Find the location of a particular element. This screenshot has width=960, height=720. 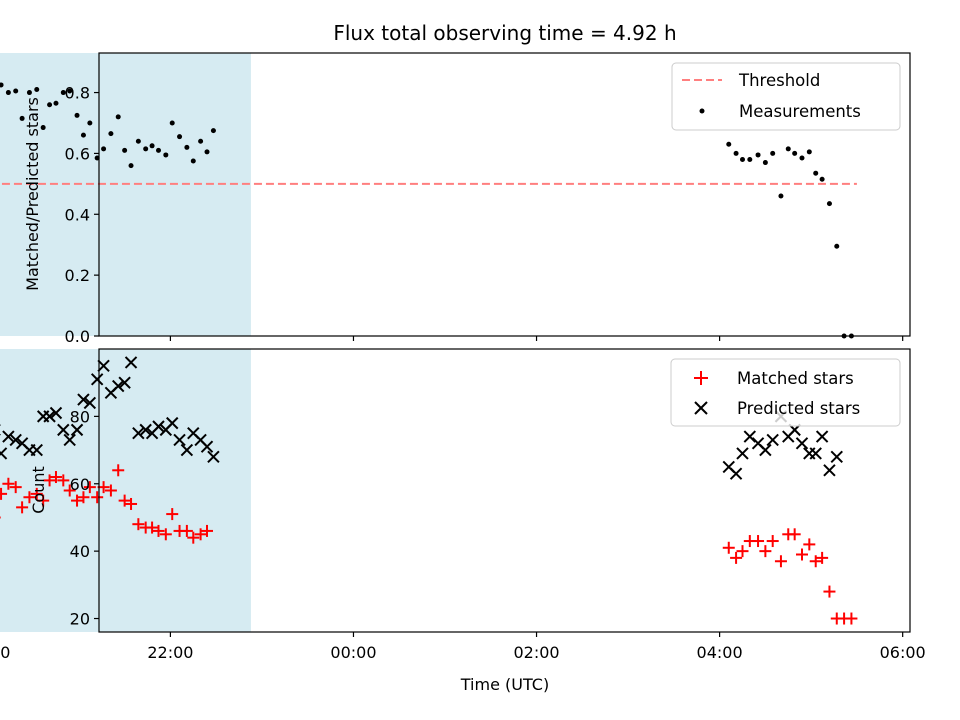

top-y-axis-label: Matched/Predicted stars is located at coordinates (32, 194).